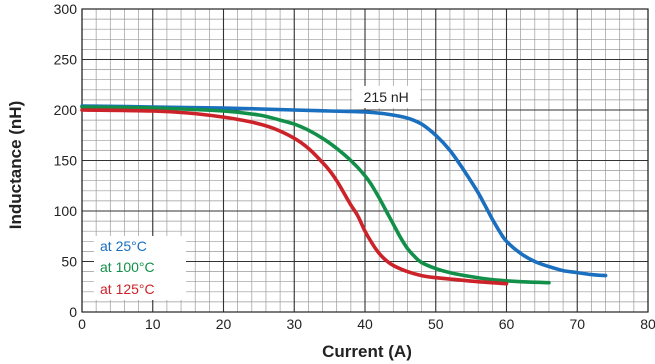 The height and width of the screenshot is (364, 655). I want to click on y-tick-label: 200, so click(66, 110).